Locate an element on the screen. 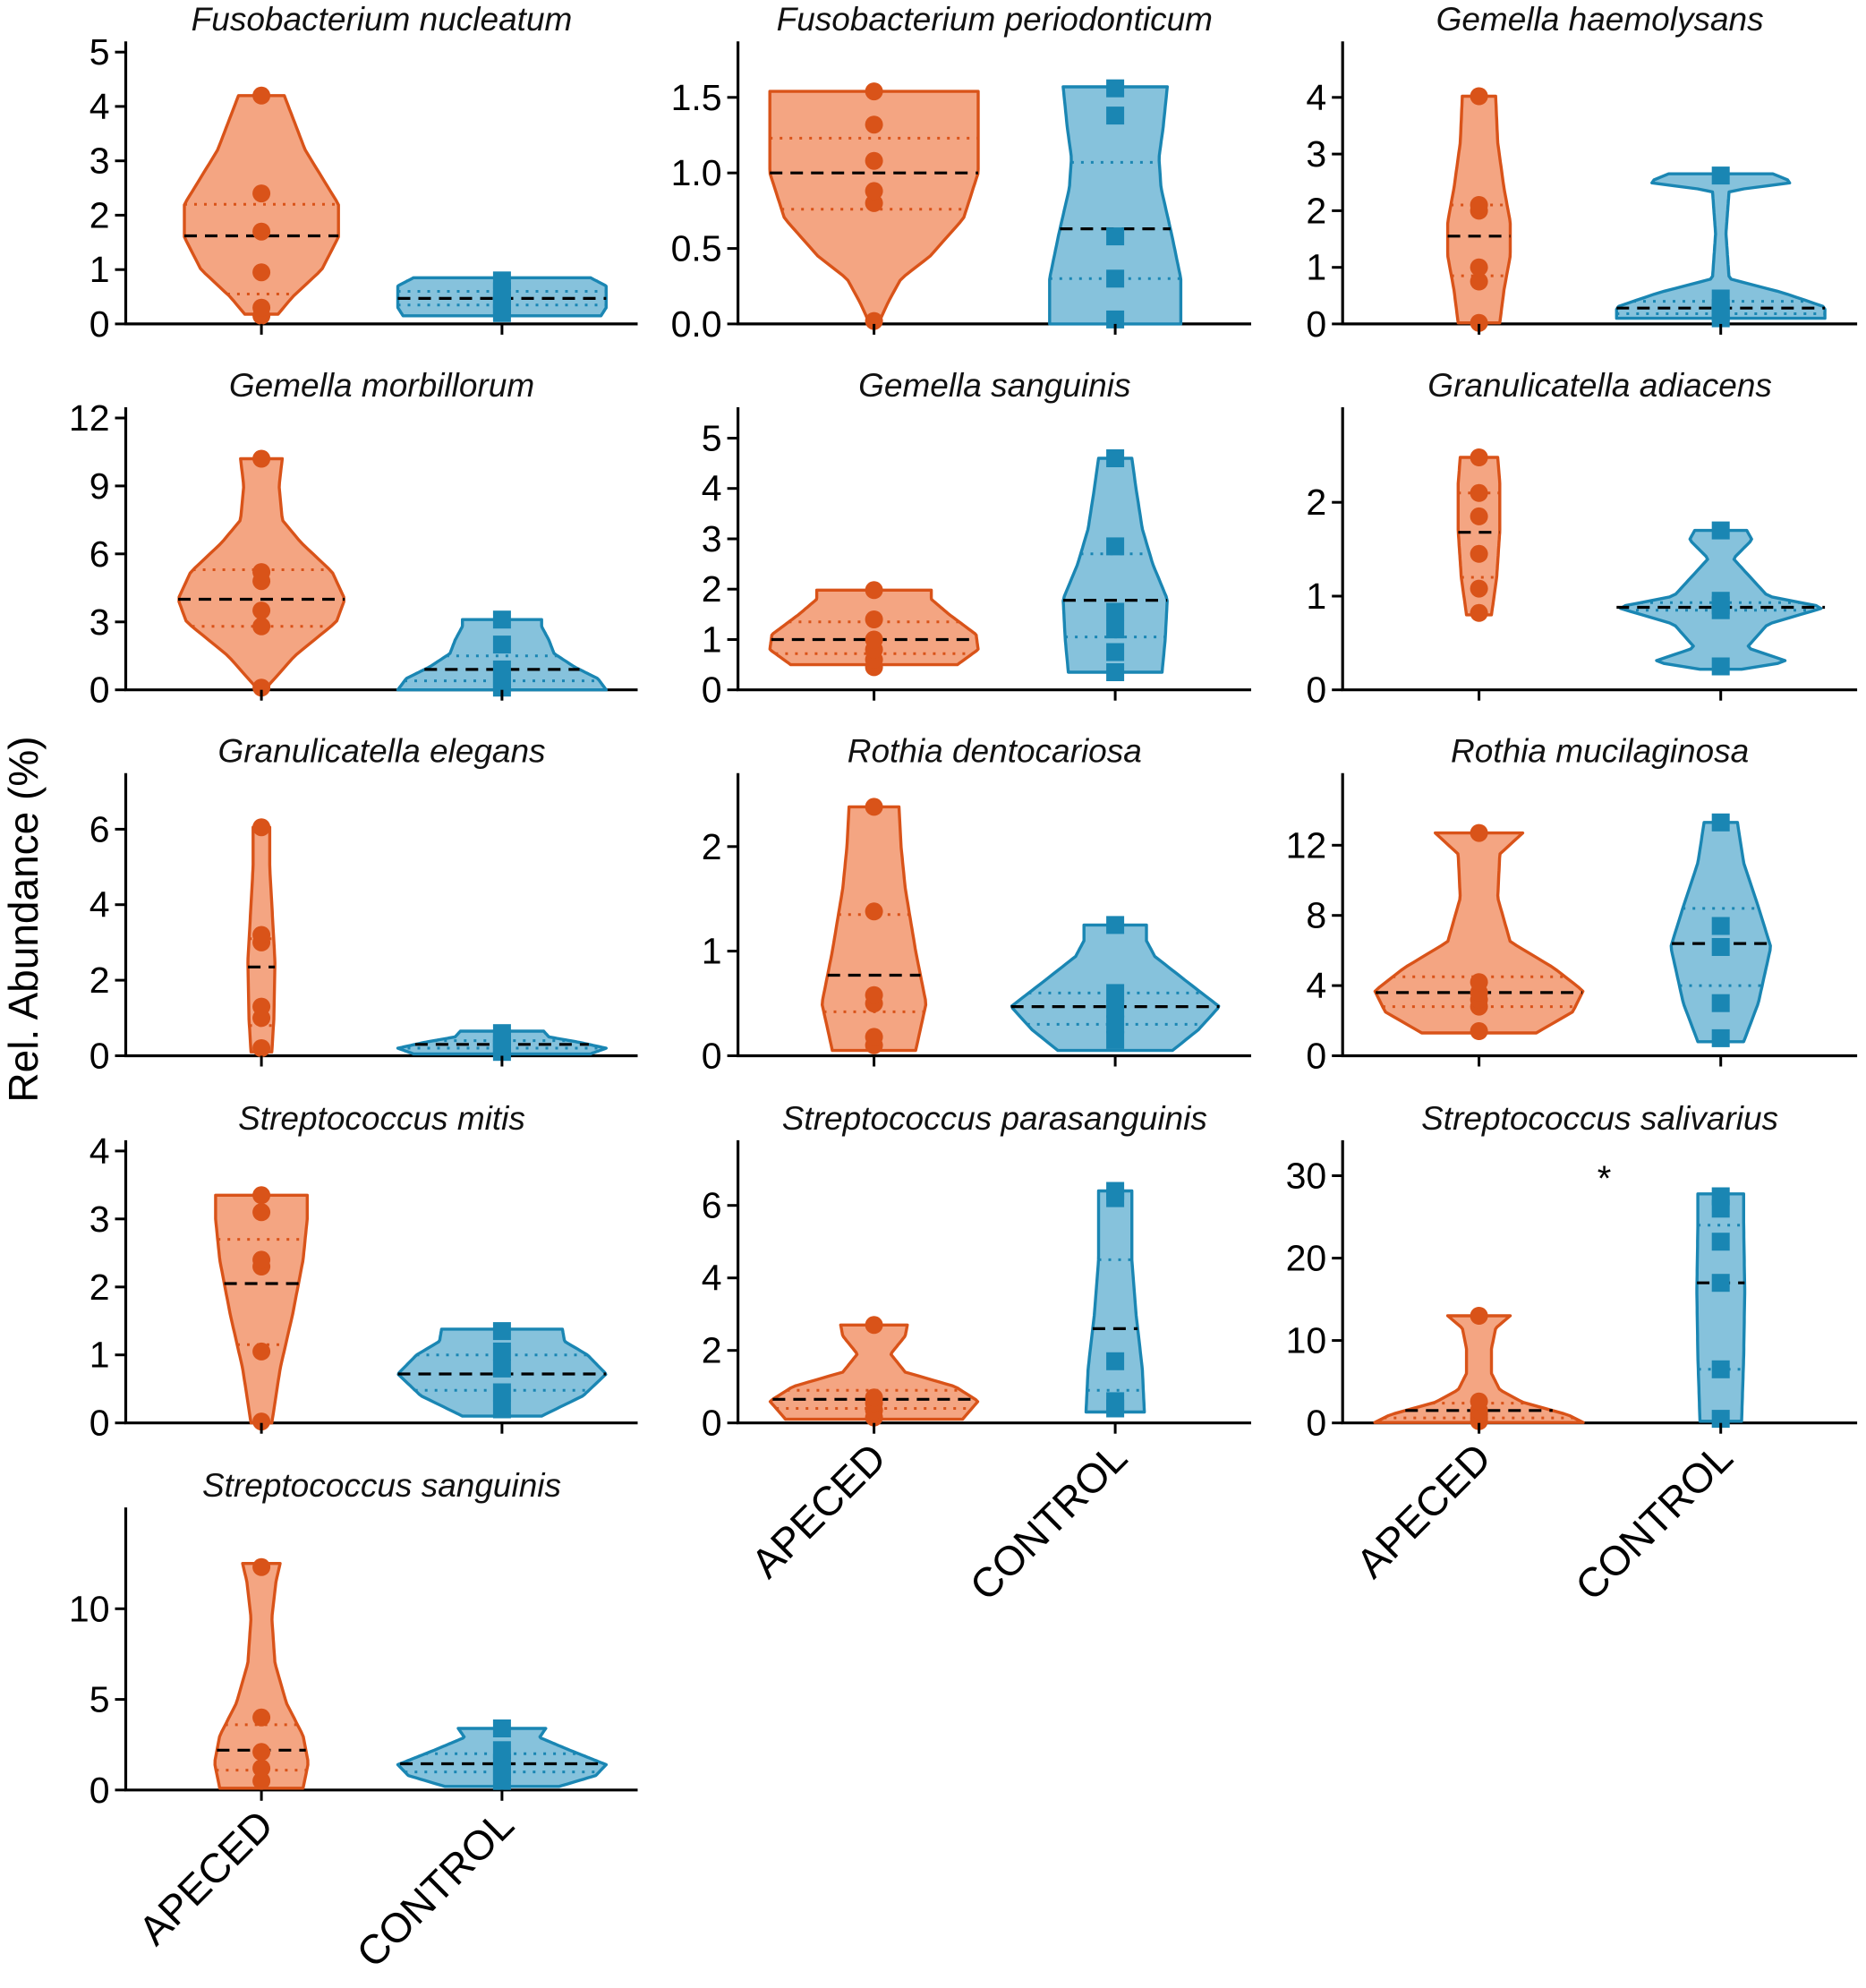 The image size is (1866, 1988). y-tick-label: 30 is located at coordinates (1307, 1177).